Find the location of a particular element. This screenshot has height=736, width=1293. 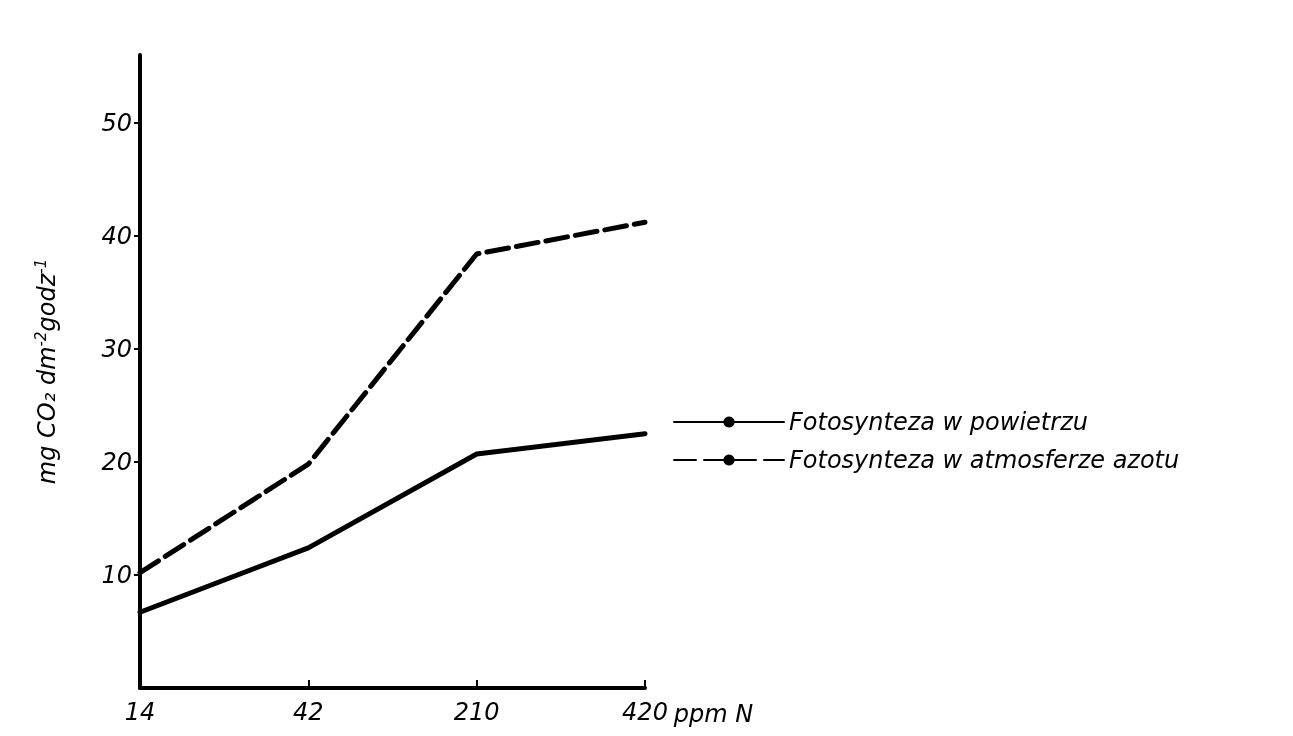

legend-label: Fotosynteza w powietrzu is located at coordinates (938, 422).